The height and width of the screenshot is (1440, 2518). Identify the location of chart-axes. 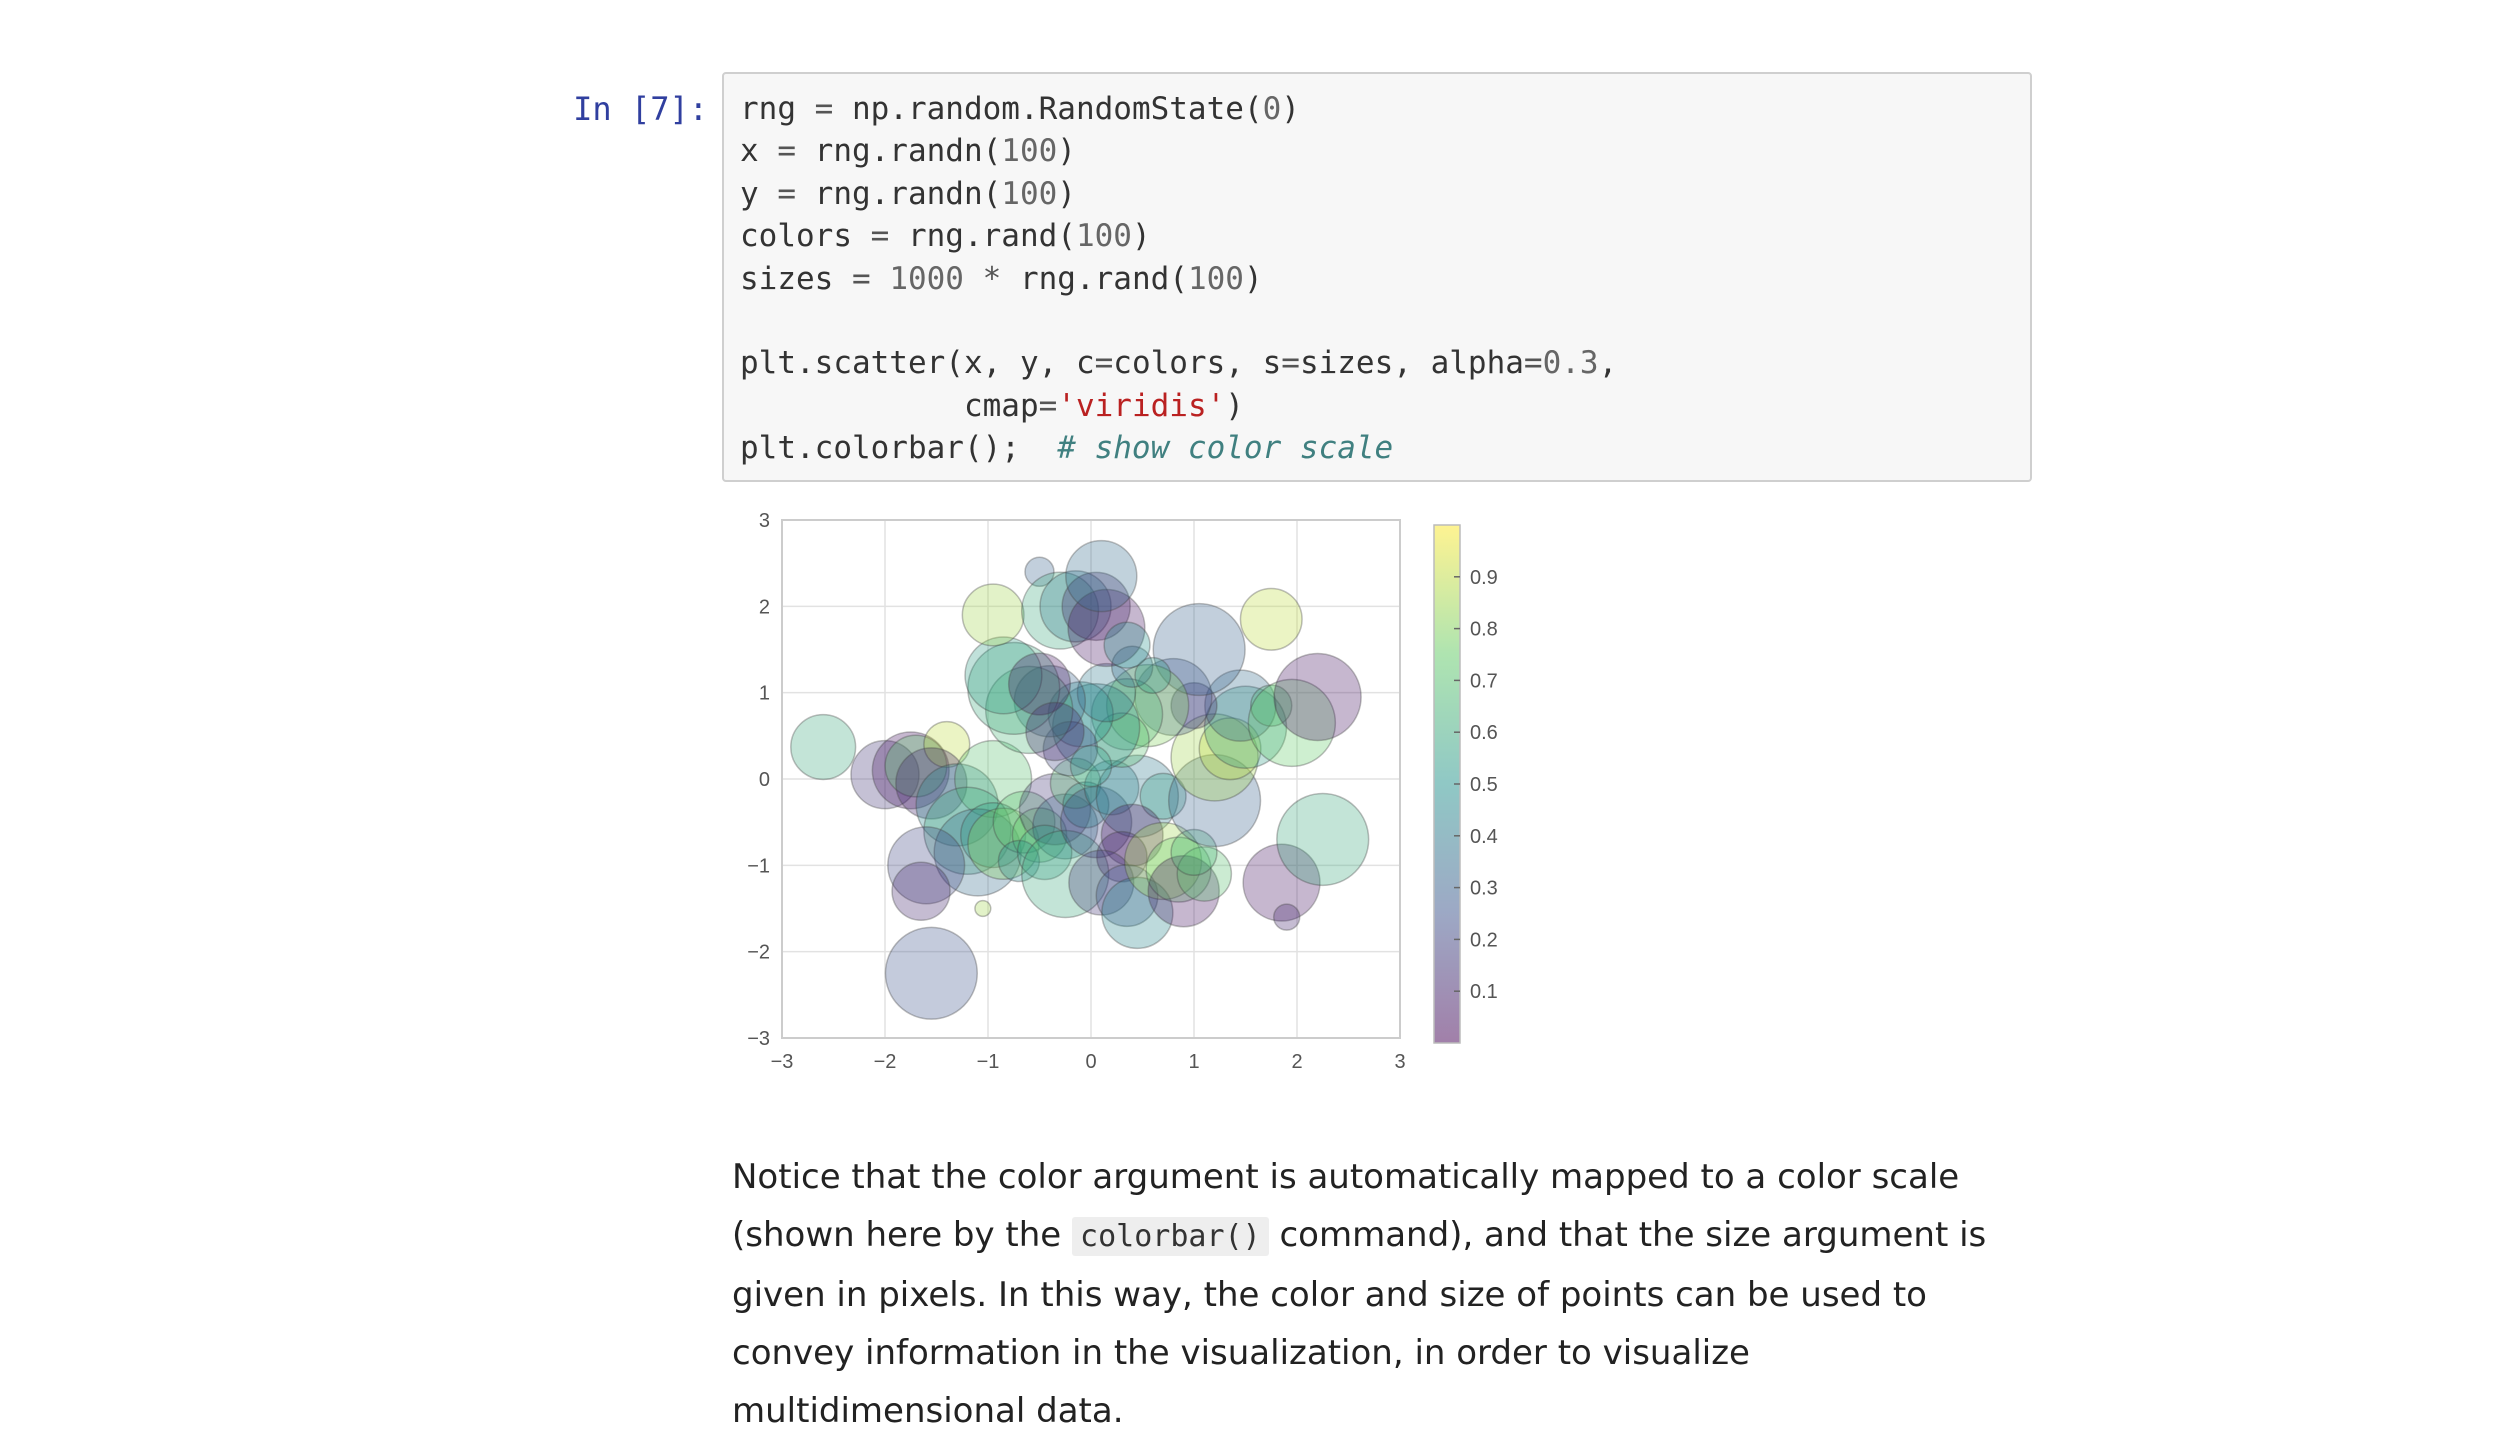
(1091, 779).